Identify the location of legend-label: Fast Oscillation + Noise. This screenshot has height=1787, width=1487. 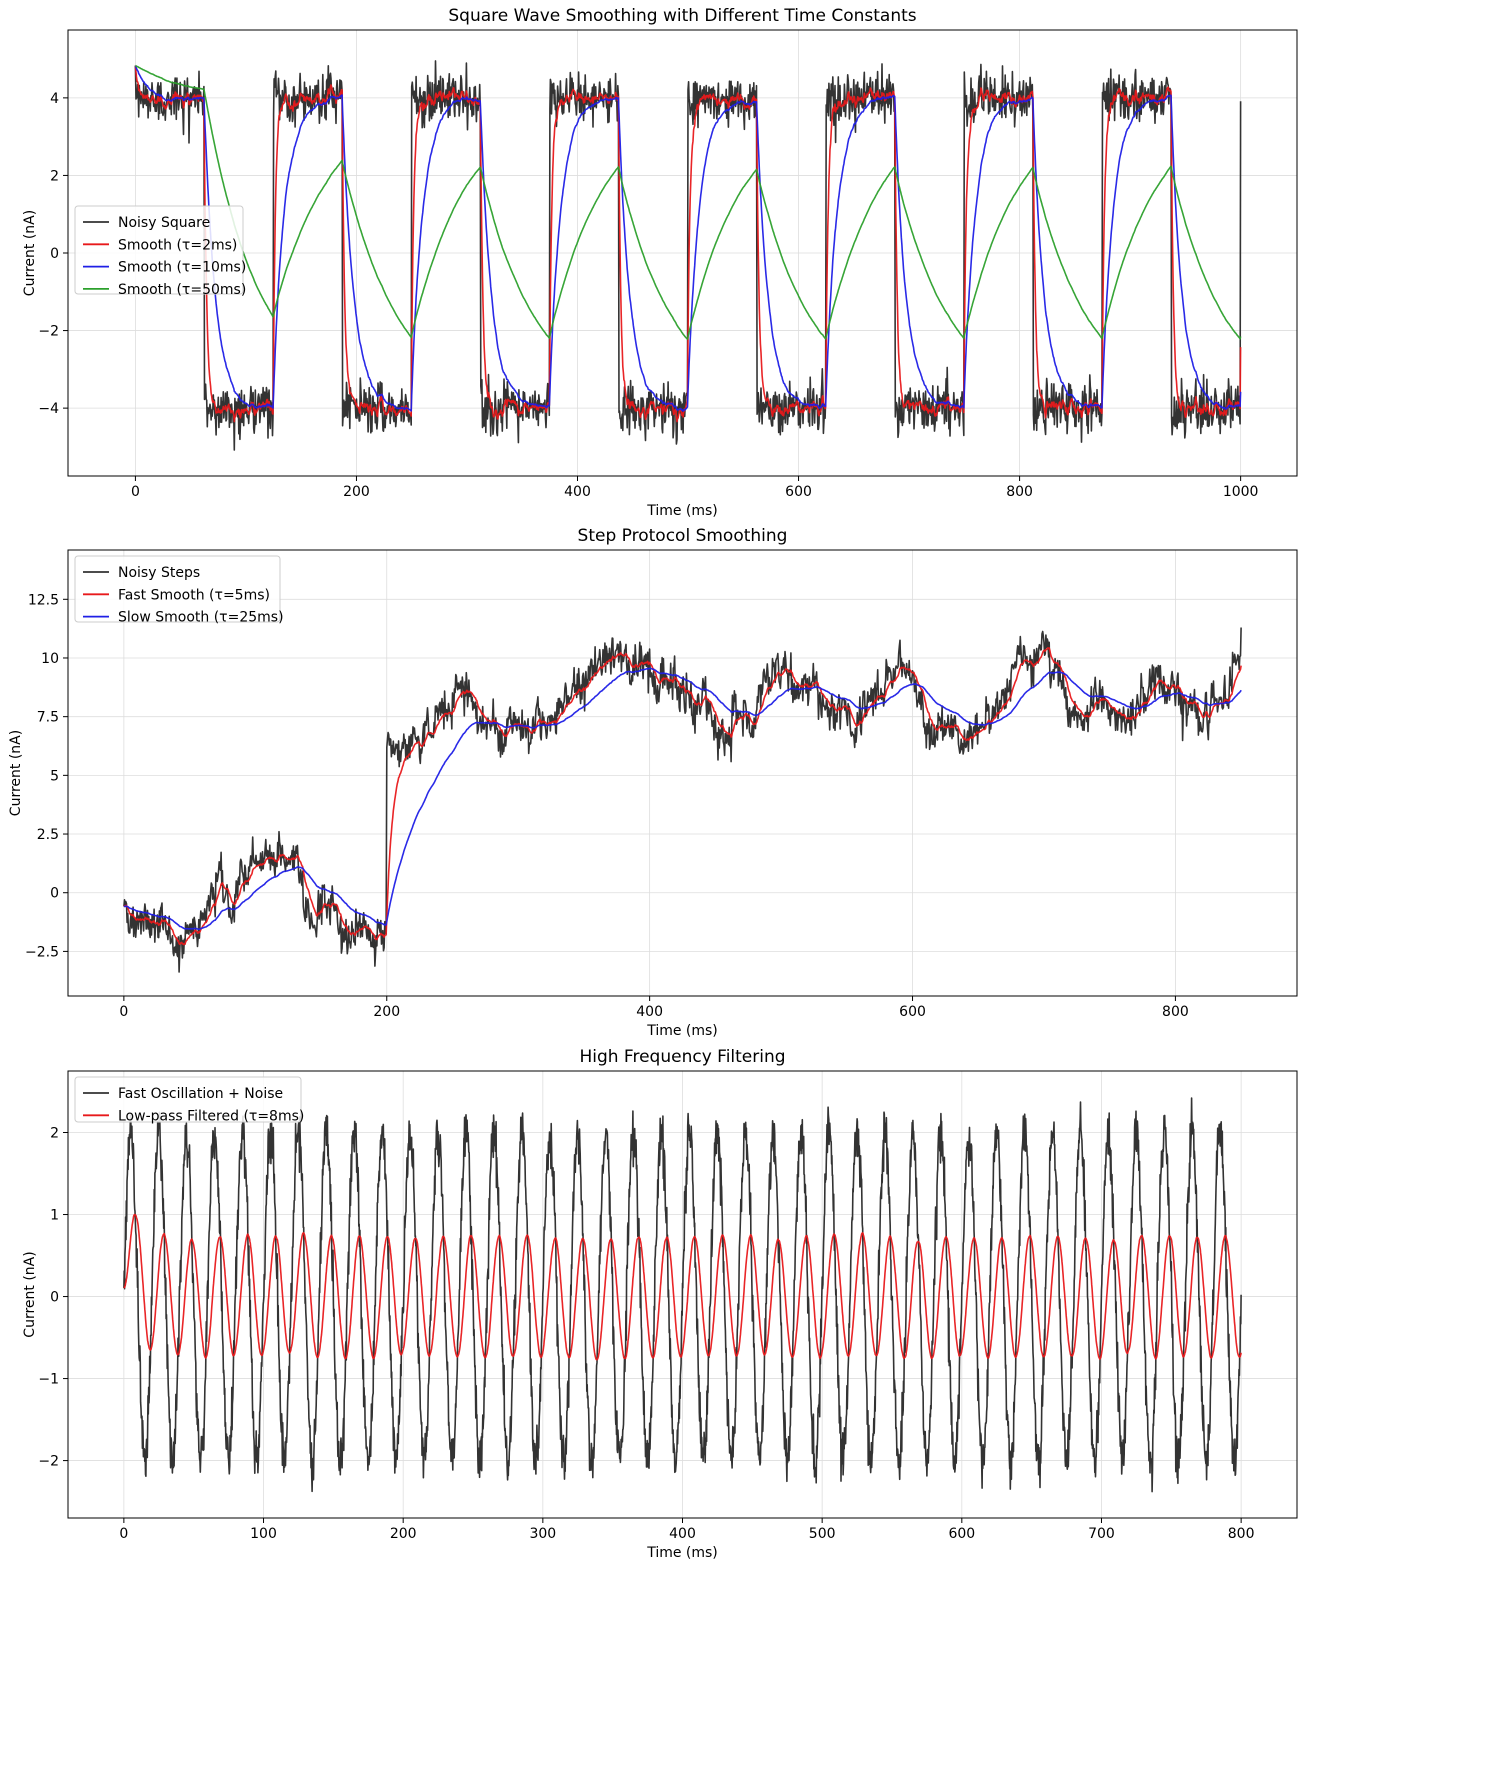
(200, 1094).